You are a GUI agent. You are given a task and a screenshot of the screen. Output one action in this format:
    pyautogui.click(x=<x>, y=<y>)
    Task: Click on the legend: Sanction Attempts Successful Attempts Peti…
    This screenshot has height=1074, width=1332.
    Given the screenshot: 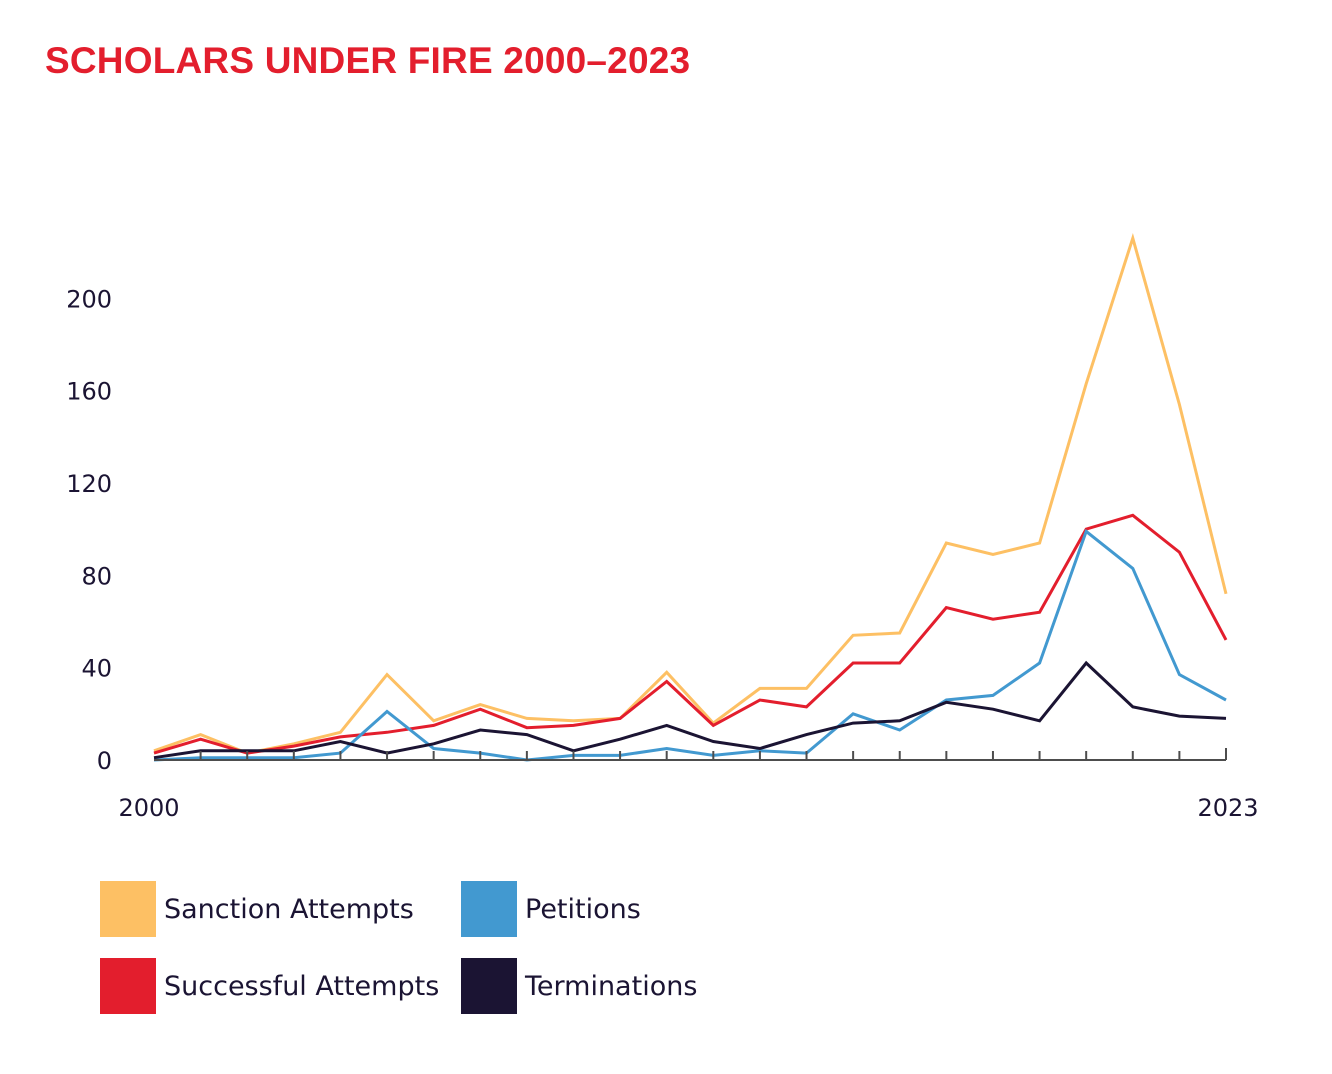 What is the action you would take?
    pyautogui.click(x=420, y=951)
    